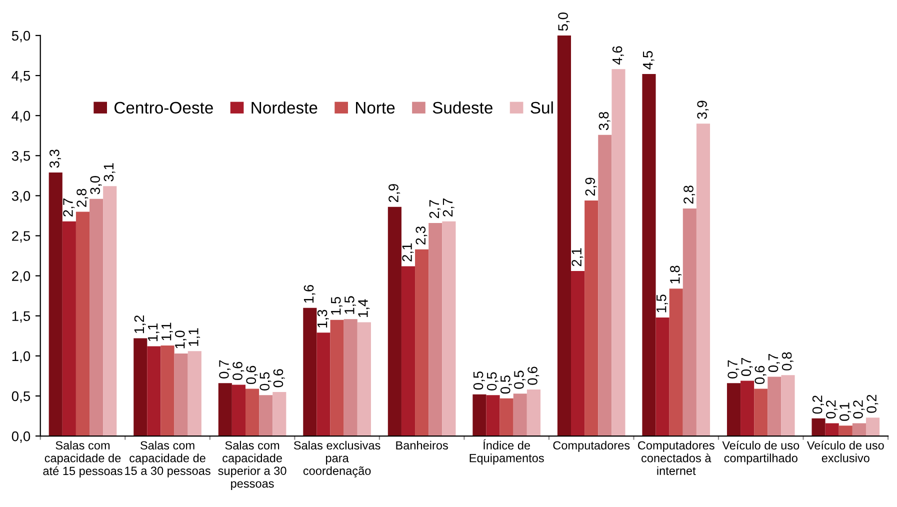  Describe the element at coordinates (21, 197) in the screenshot. I see `y-tick-label: 3,0` at that location.